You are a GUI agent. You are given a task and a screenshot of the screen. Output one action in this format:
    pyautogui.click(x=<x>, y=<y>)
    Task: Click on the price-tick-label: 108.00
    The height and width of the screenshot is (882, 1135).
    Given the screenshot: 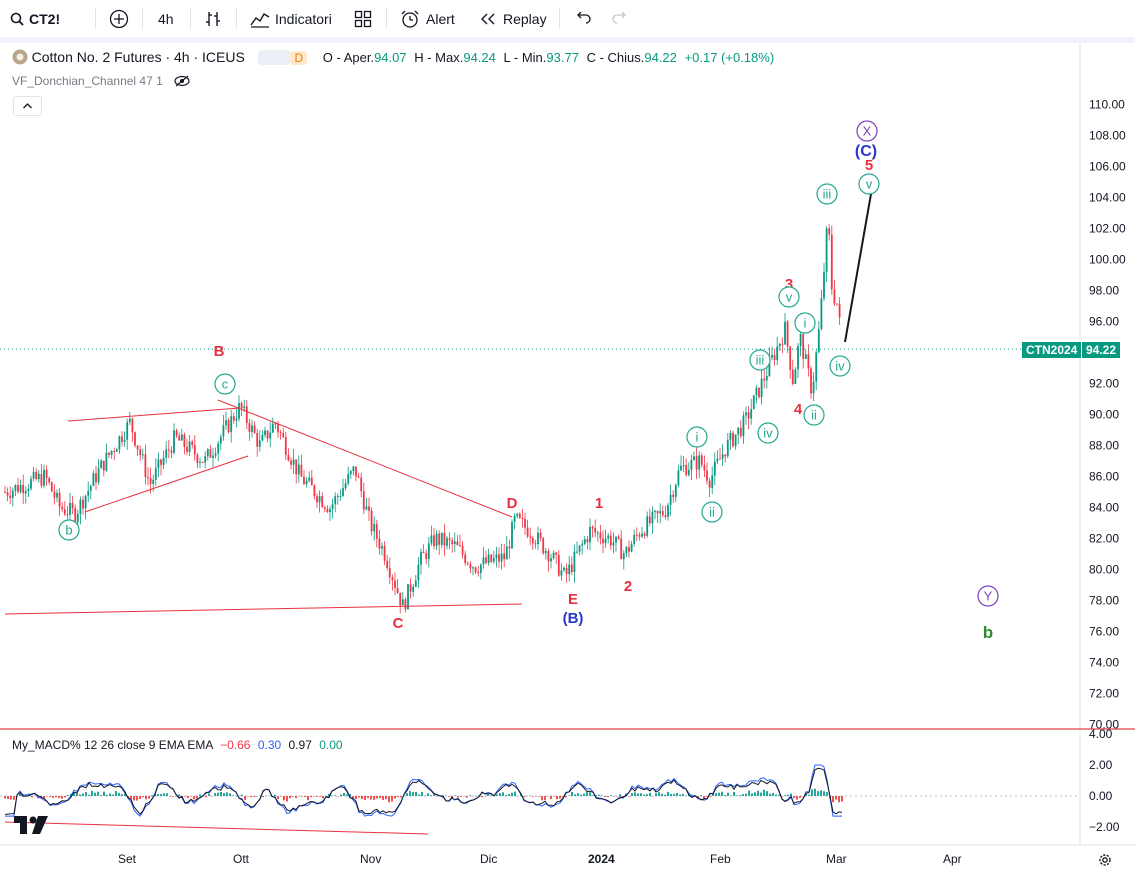 What is the action you would take?
    pyautogui.click(x=1107, y=136)
    